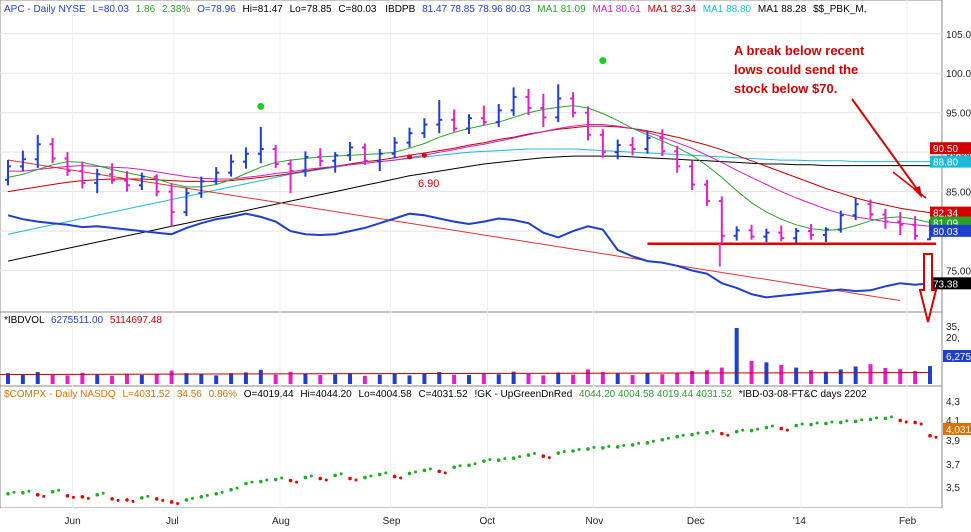  What do you see at coordinates (487, 521) in the screenshot?
I see `month-label: Oct` at bounding box center [487, 521].